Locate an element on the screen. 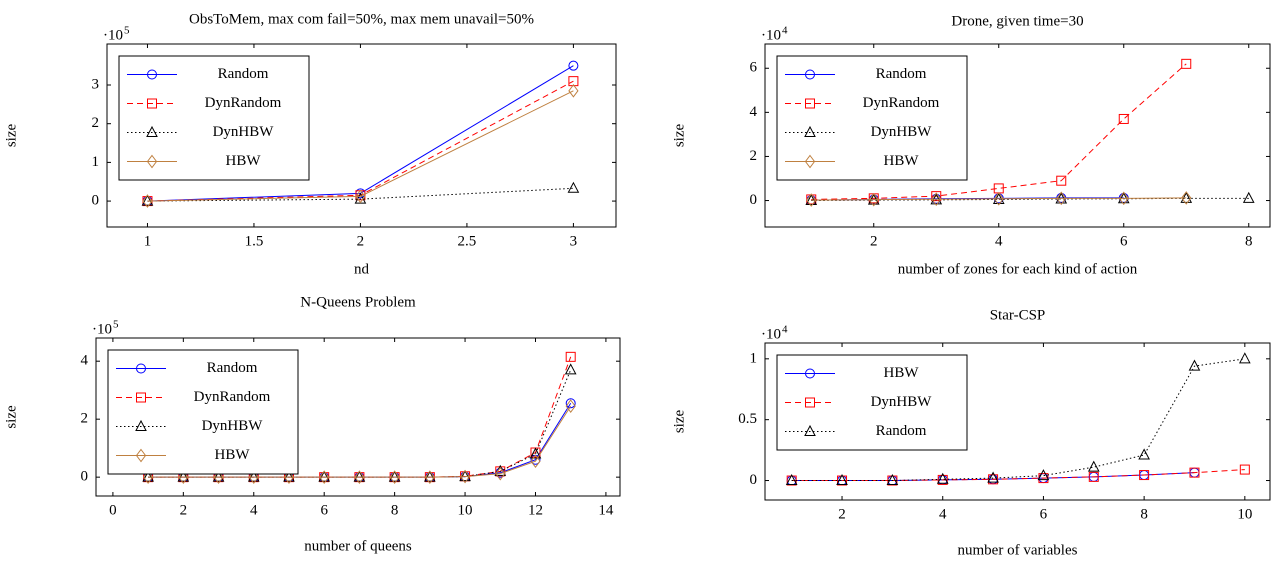 The image size is (1288, 561). x-tick-label: 2 is located at coordinates (842, 514).